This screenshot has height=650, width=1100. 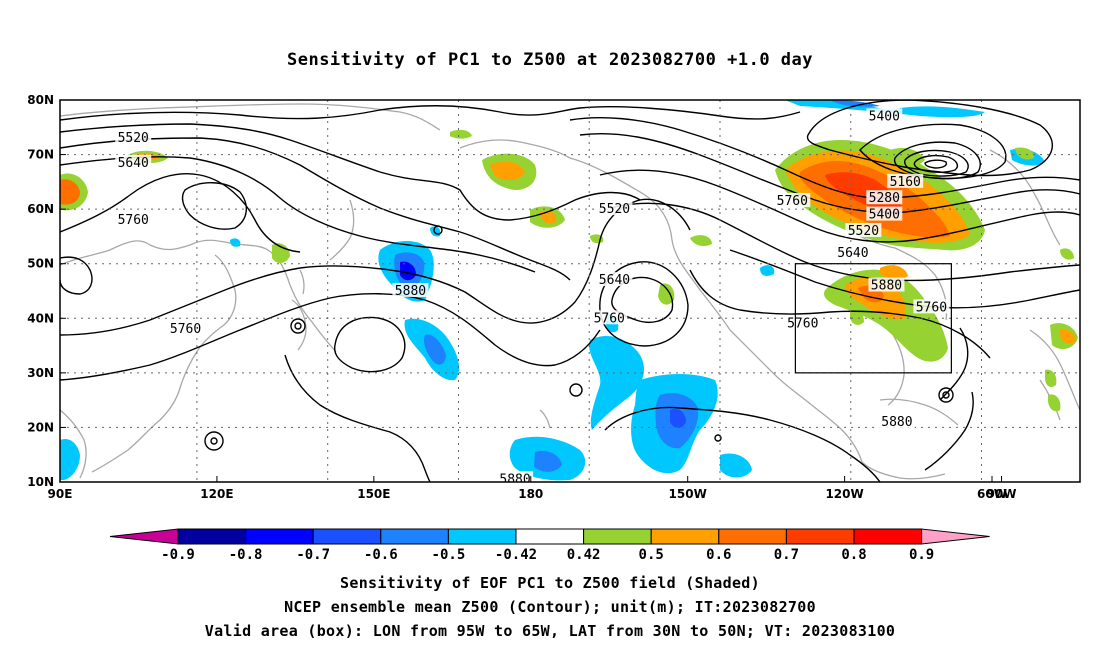 What do you see at coordinates (373, 494) in the screenshot?
I see `lon-tick-label: 150E` at bounding box center [373, 494].